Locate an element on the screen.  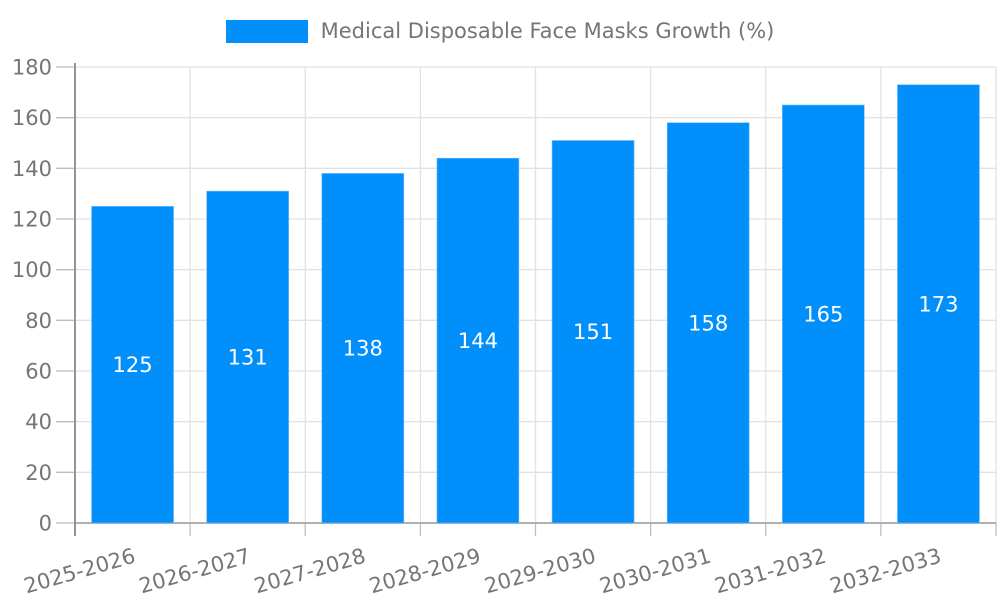
x-tick-label: 2028-2029 is located at coordinates (425, 571).